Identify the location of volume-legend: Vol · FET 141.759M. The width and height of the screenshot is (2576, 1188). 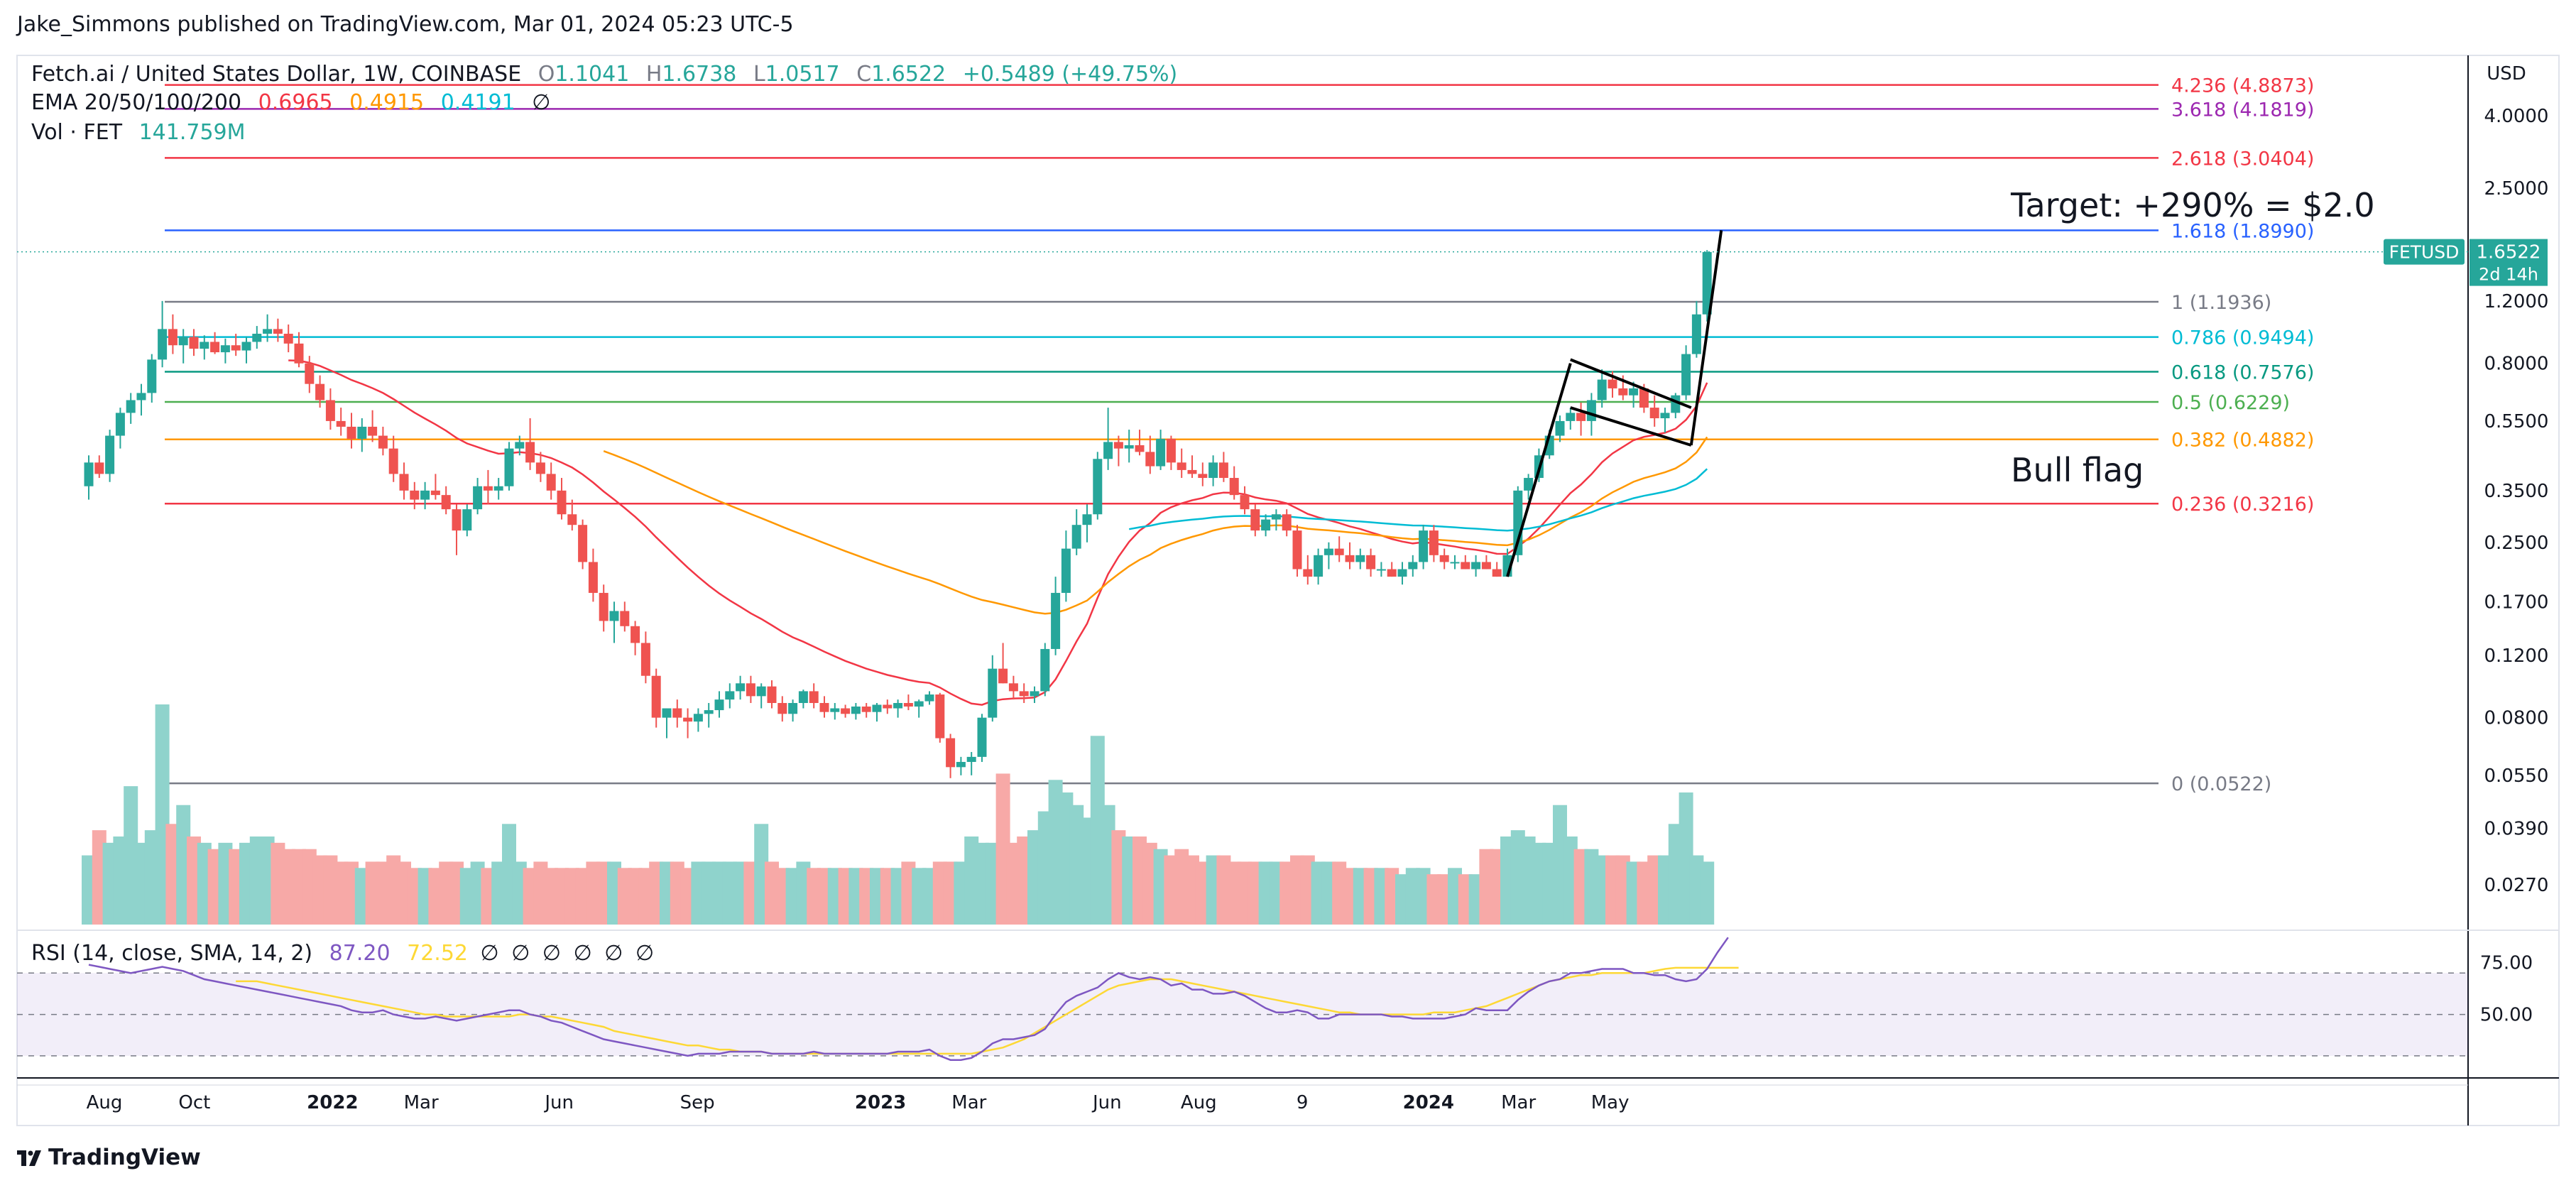
(138, 133).